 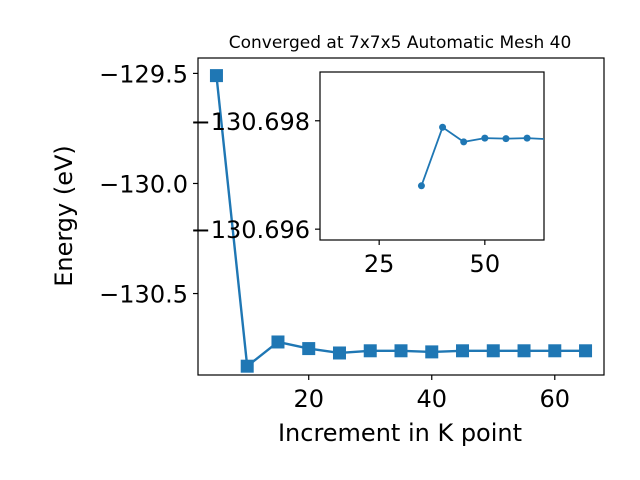 What do you see at coordinates (143, 295) in the screenshot?
I see `main-y-tick-label: −130.5` at bounding box center [143, 295].